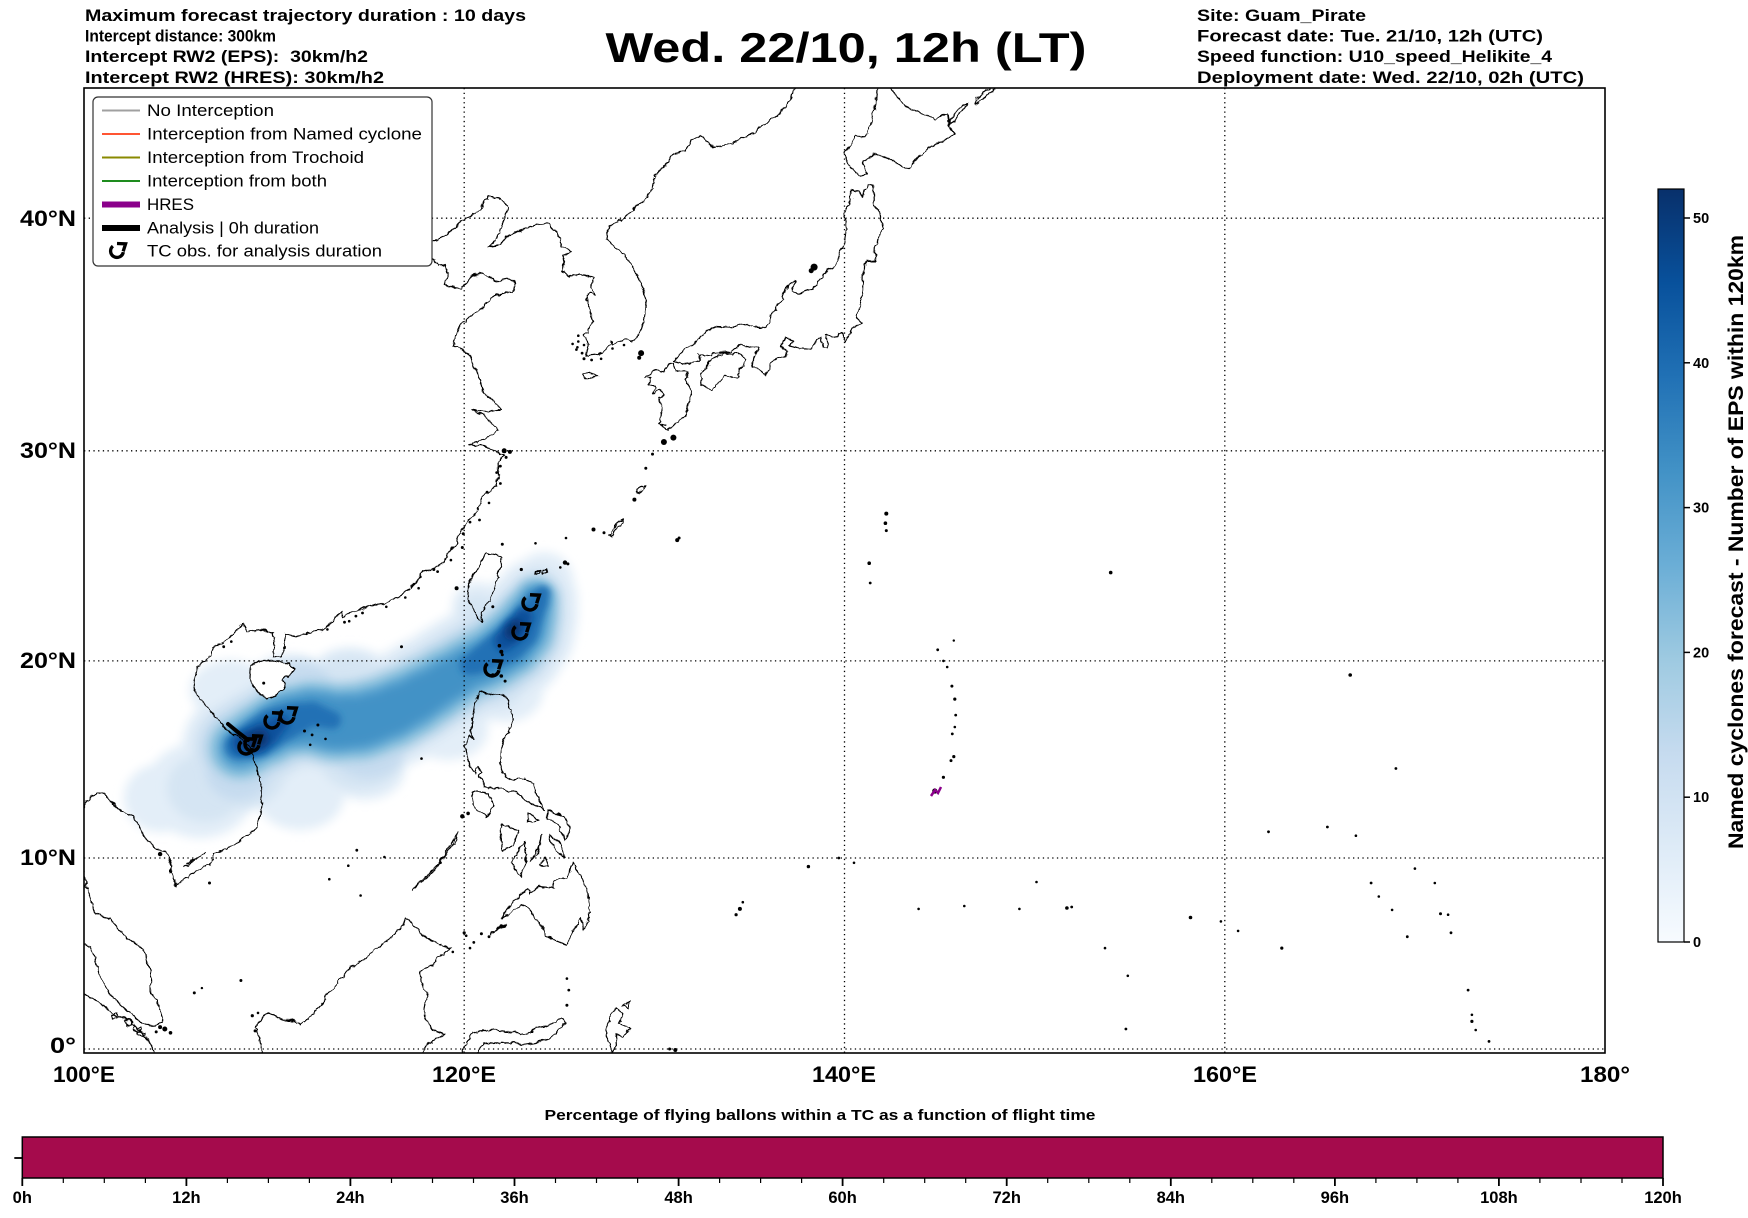 This screenshot has width=1748, height=1218. I want to click on svg-text: 10, so click(1701, 798).